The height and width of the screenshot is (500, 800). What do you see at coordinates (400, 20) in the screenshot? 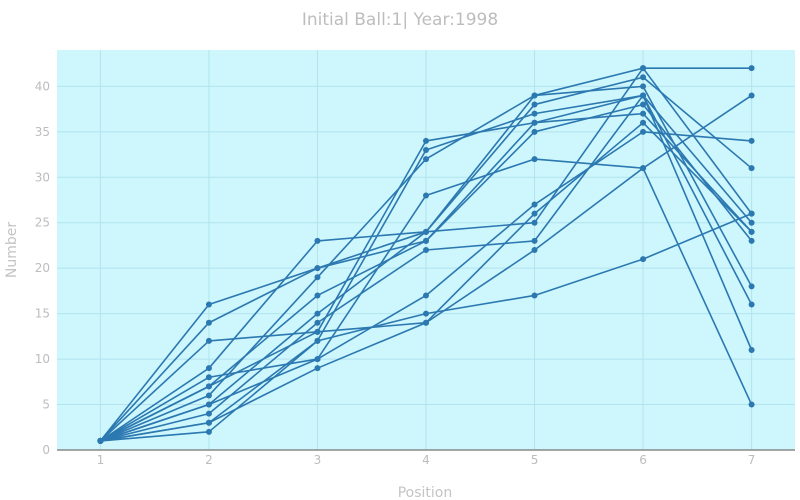
I see `chart-title: Initial Ball:1| Year:1998` at bounding box center [400, 20].